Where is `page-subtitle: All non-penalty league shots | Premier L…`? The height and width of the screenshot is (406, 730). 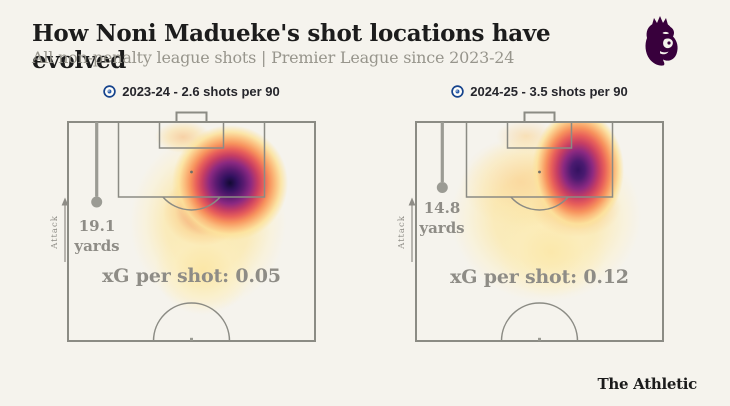 page-subtitle: All non-penalty league shots | Premier L… is located at coordinates (273, 57).